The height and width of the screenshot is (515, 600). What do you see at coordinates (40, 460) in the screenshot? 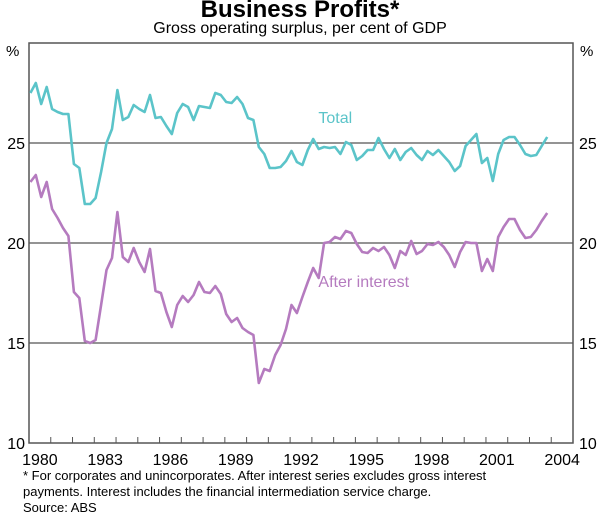
I see `x-tick-label: 1980` at bounding box center [40, 460].